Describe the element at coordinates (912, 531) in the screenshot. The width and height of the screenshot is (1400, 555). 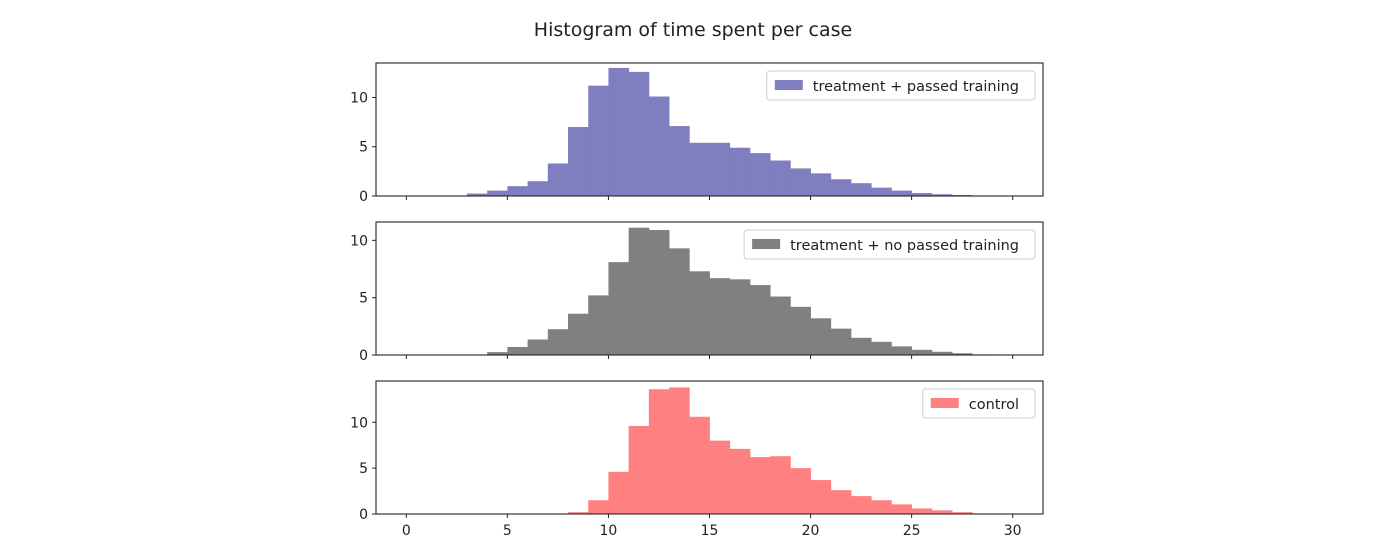
I see `x-tick-label: 25` at that location.